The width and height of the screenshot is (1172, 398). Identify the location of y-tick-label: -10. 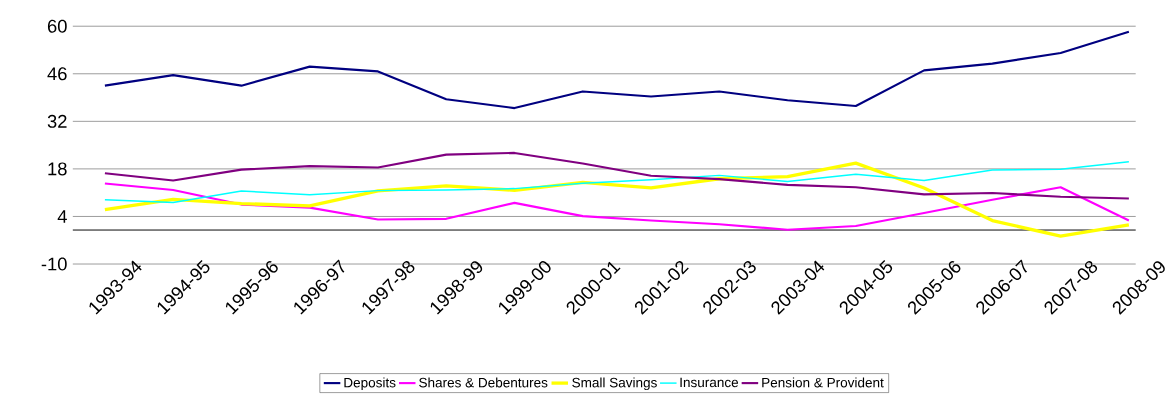
(54, 264).